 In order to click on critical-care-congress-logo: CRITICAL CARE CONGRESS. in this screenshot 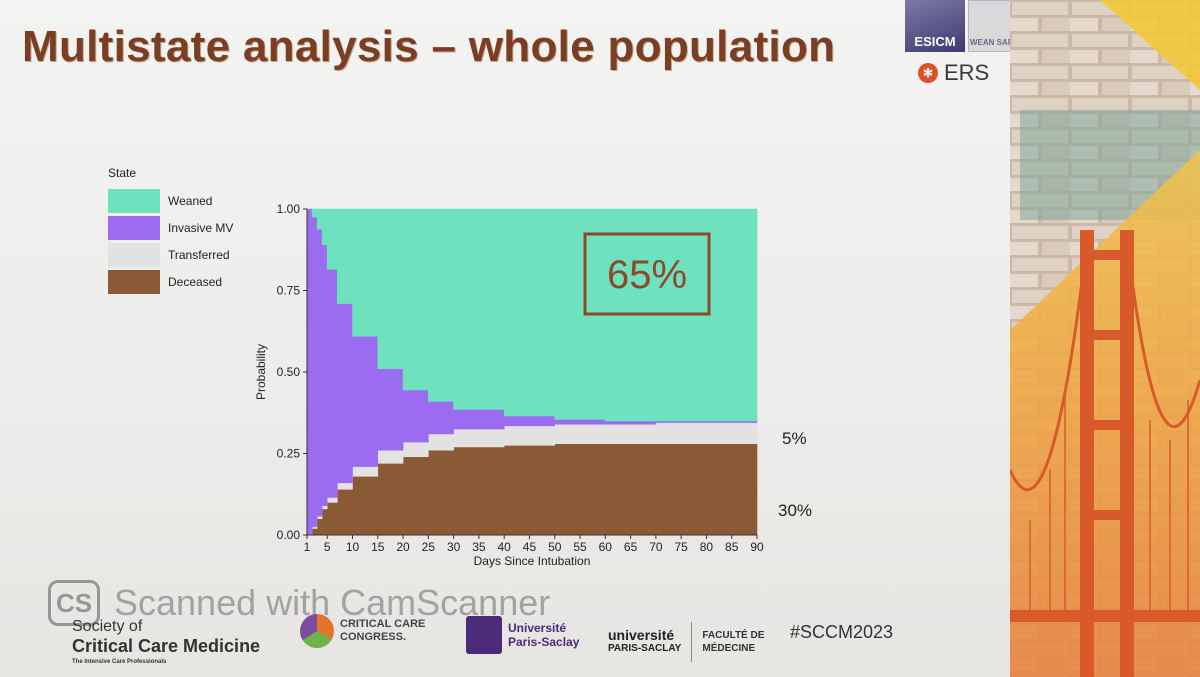, I will do `click(362, 631)`.